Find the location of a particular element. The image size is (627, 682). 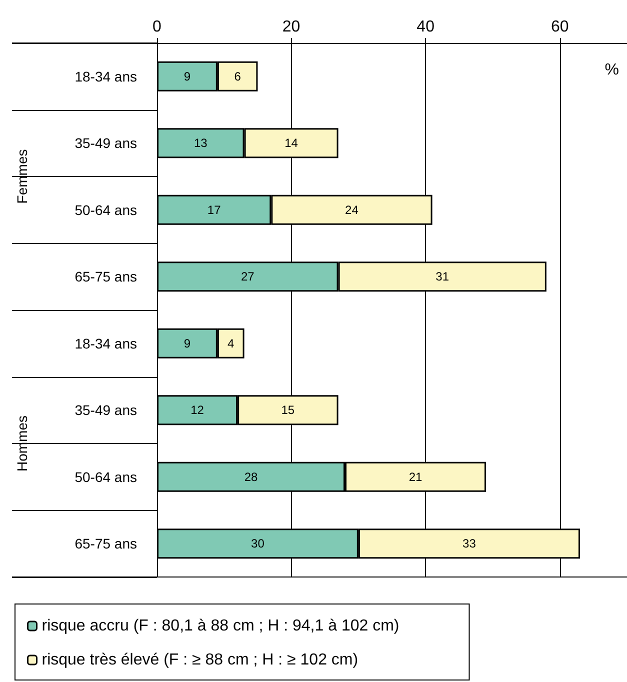

data-label: 14 is located at coordinates (291, 143).